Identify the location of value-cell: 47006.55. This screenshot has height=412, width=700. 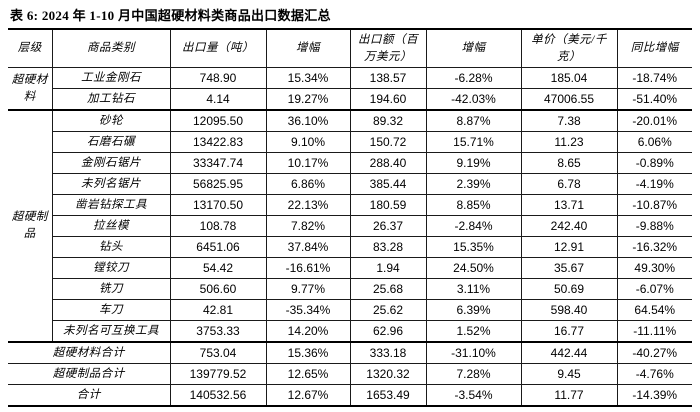
(569, 99).